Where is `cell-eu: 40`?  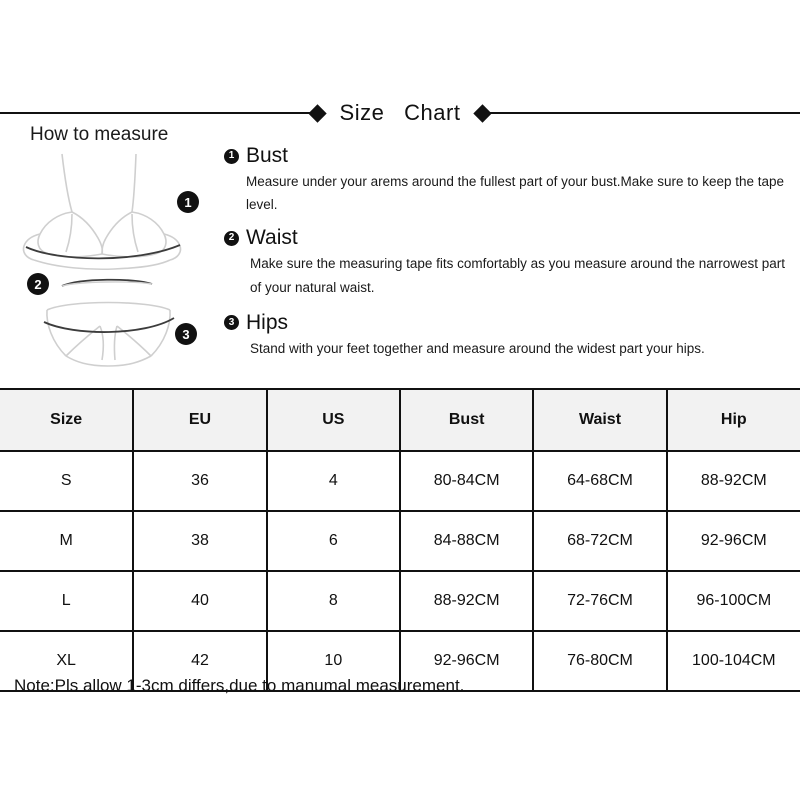 cell-eu: 40 is located at coordinates (200, 601).